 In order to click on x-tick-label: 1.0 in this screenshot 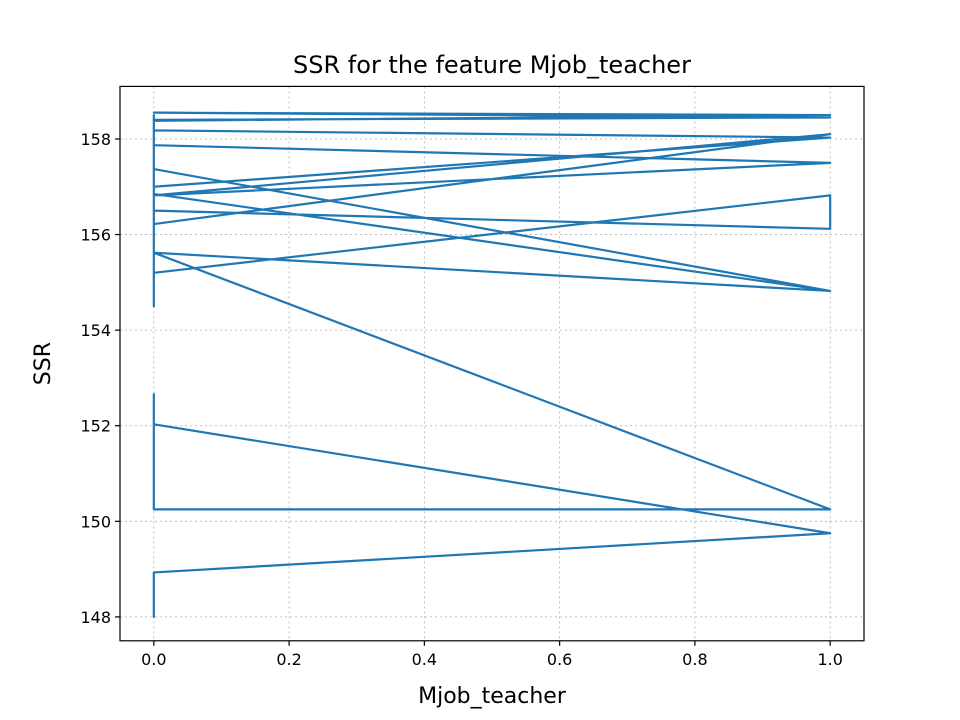, I will do `click(829, 659)`.